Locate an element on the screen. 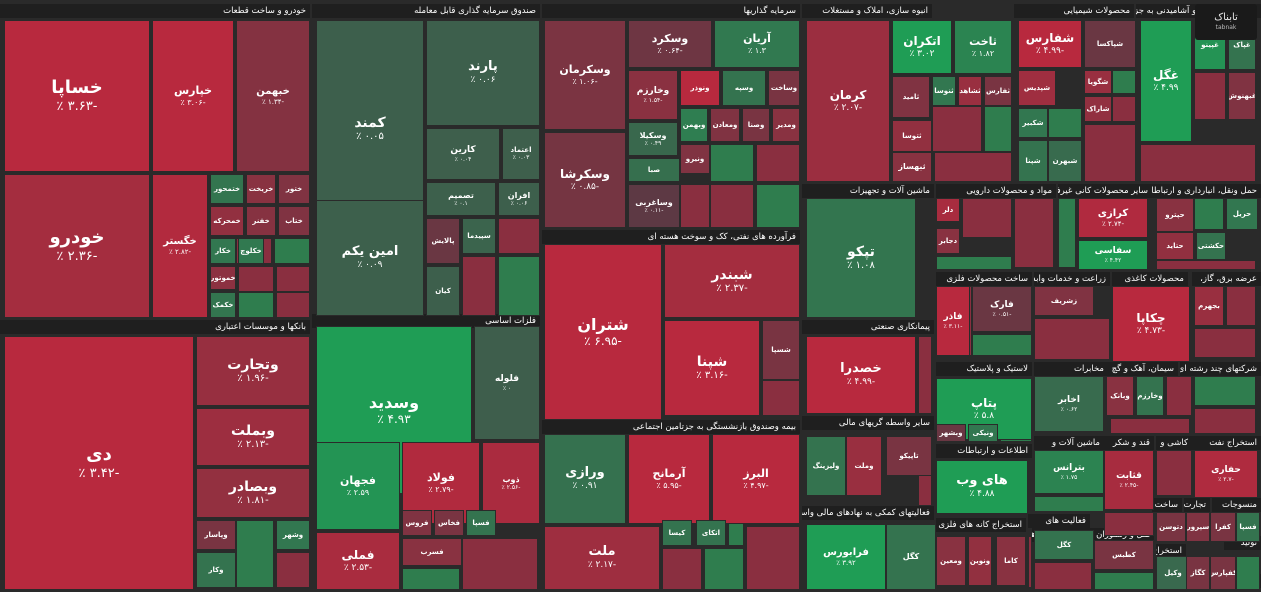  symbol-tile: دلر is located at coordinates (948, 210).